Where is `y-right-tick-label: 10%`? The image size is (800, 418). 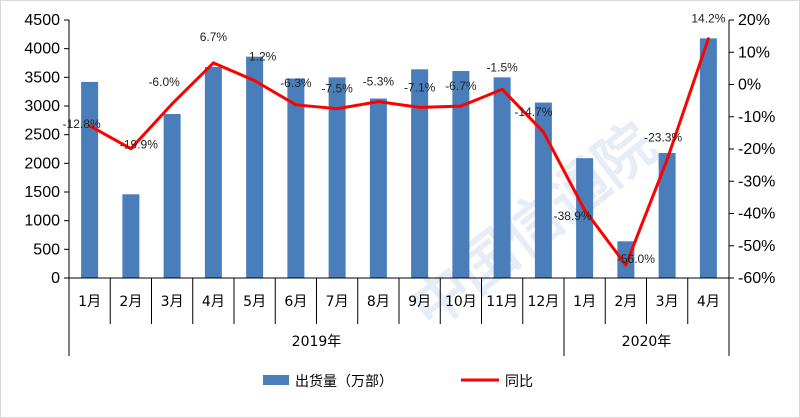 y-right-tick-label: 10% is located at coordinates (754, 52).